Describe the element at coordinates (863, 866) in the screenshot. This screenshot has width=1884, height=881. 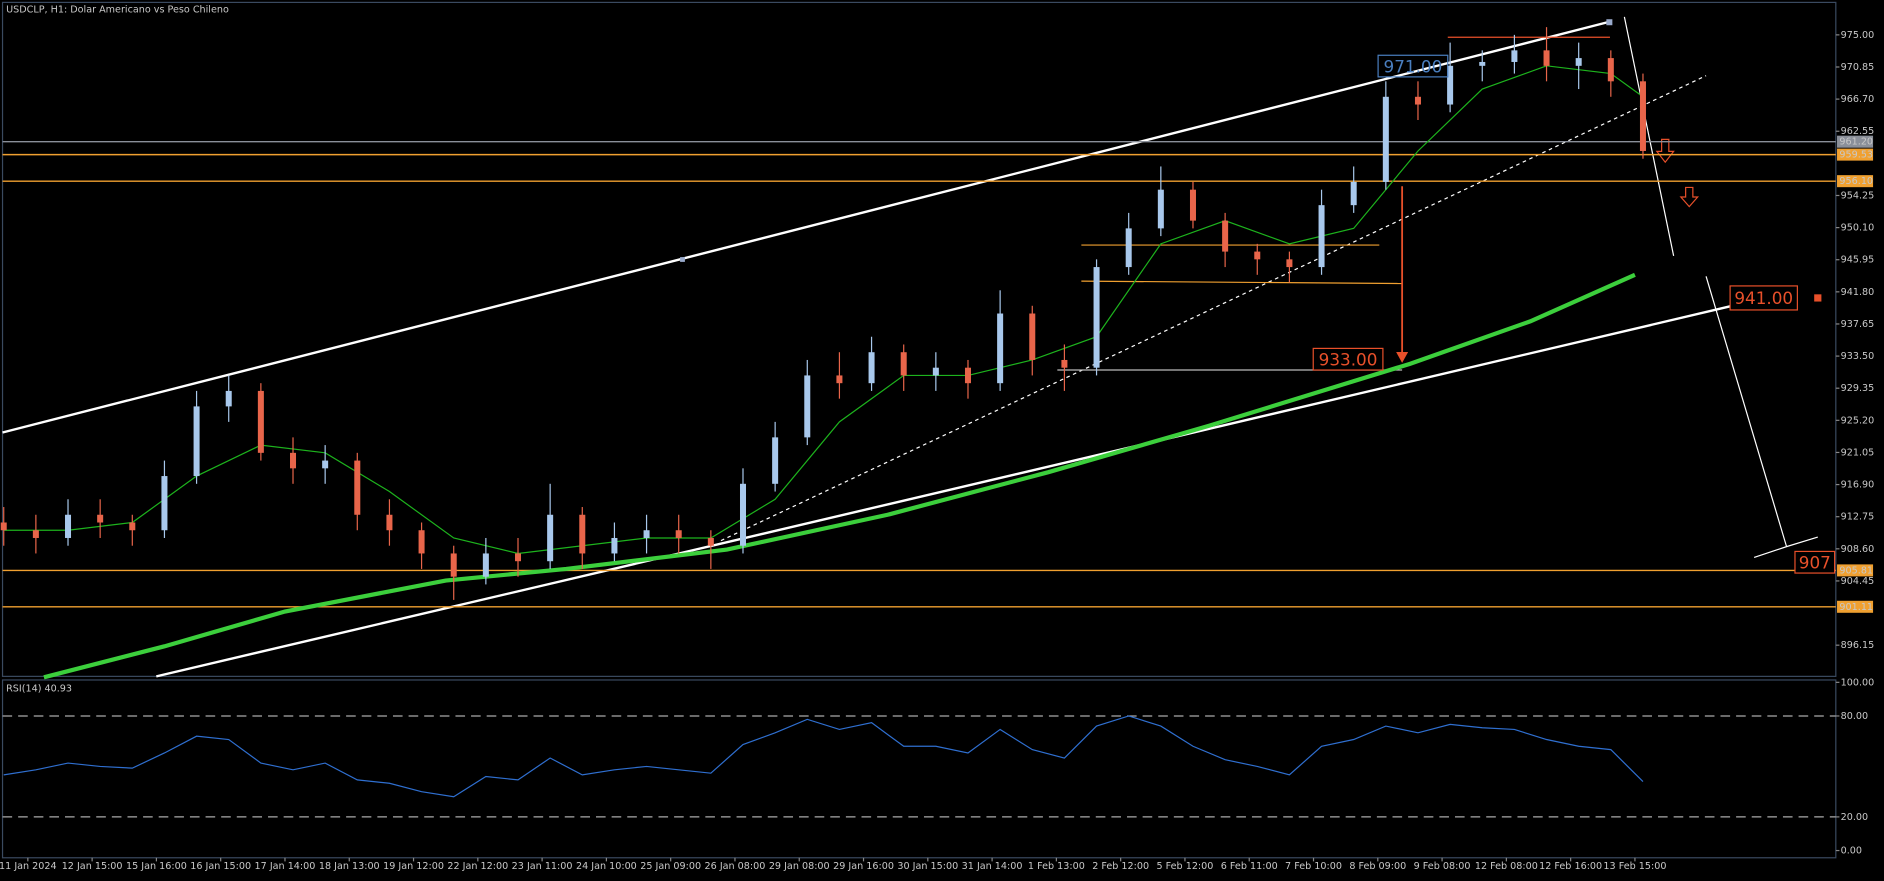
I see `x-tick-label: 29 Jan 16:00` at that location.